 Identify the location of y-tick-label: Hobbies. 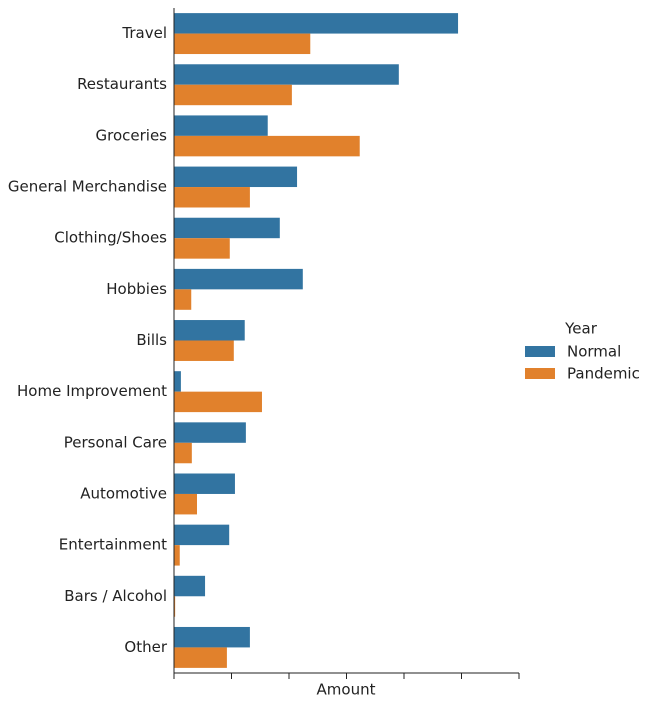
(136, 289).